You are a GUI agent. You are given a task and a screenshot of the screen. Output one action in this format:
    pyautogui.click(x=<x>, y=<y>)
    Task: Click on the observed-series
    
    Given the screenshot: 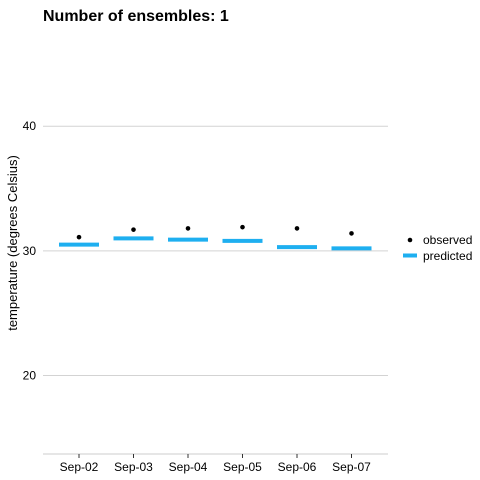 What is the action you would take?
    pyautogui.click(x=215, y=232)
    